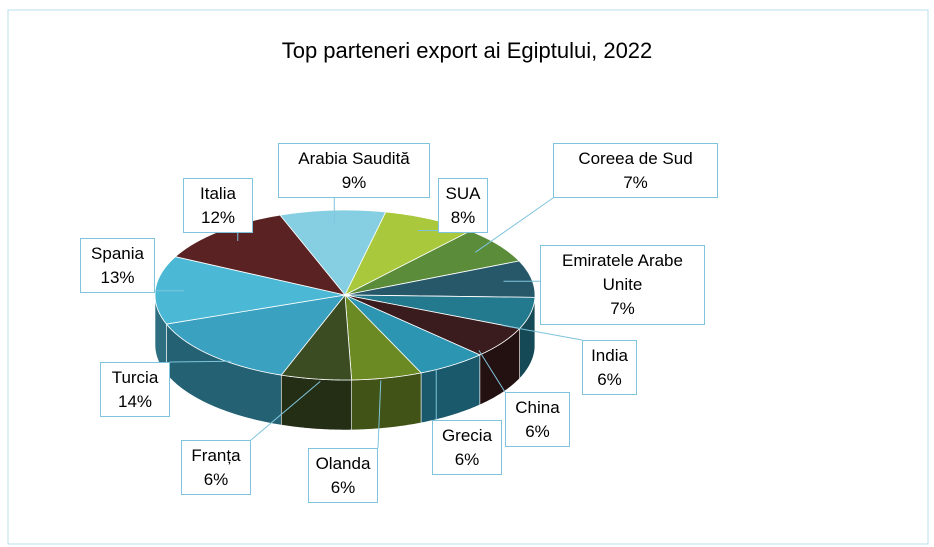  Describe the element at coordinates (216, 467) in the screenshot. I see `data-label: Franța 6%` at that location.